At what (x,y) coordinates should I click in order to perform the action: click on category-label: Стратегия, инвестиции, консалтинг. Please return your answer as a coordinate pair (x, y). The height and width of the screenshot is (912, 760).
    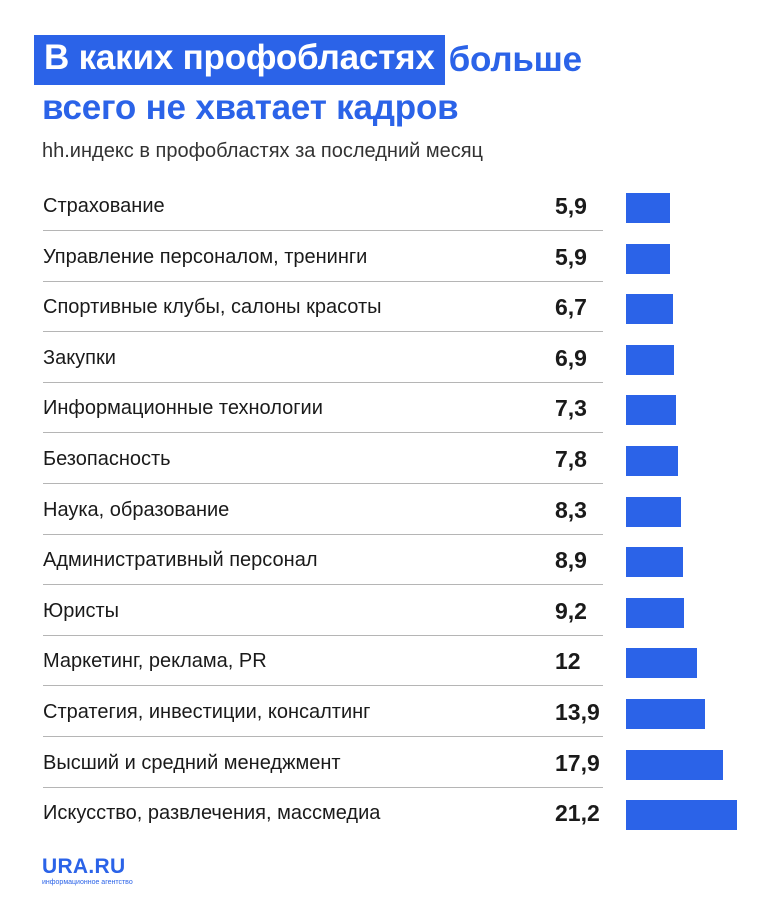
    Looking at the image, I should click on (207, 712).